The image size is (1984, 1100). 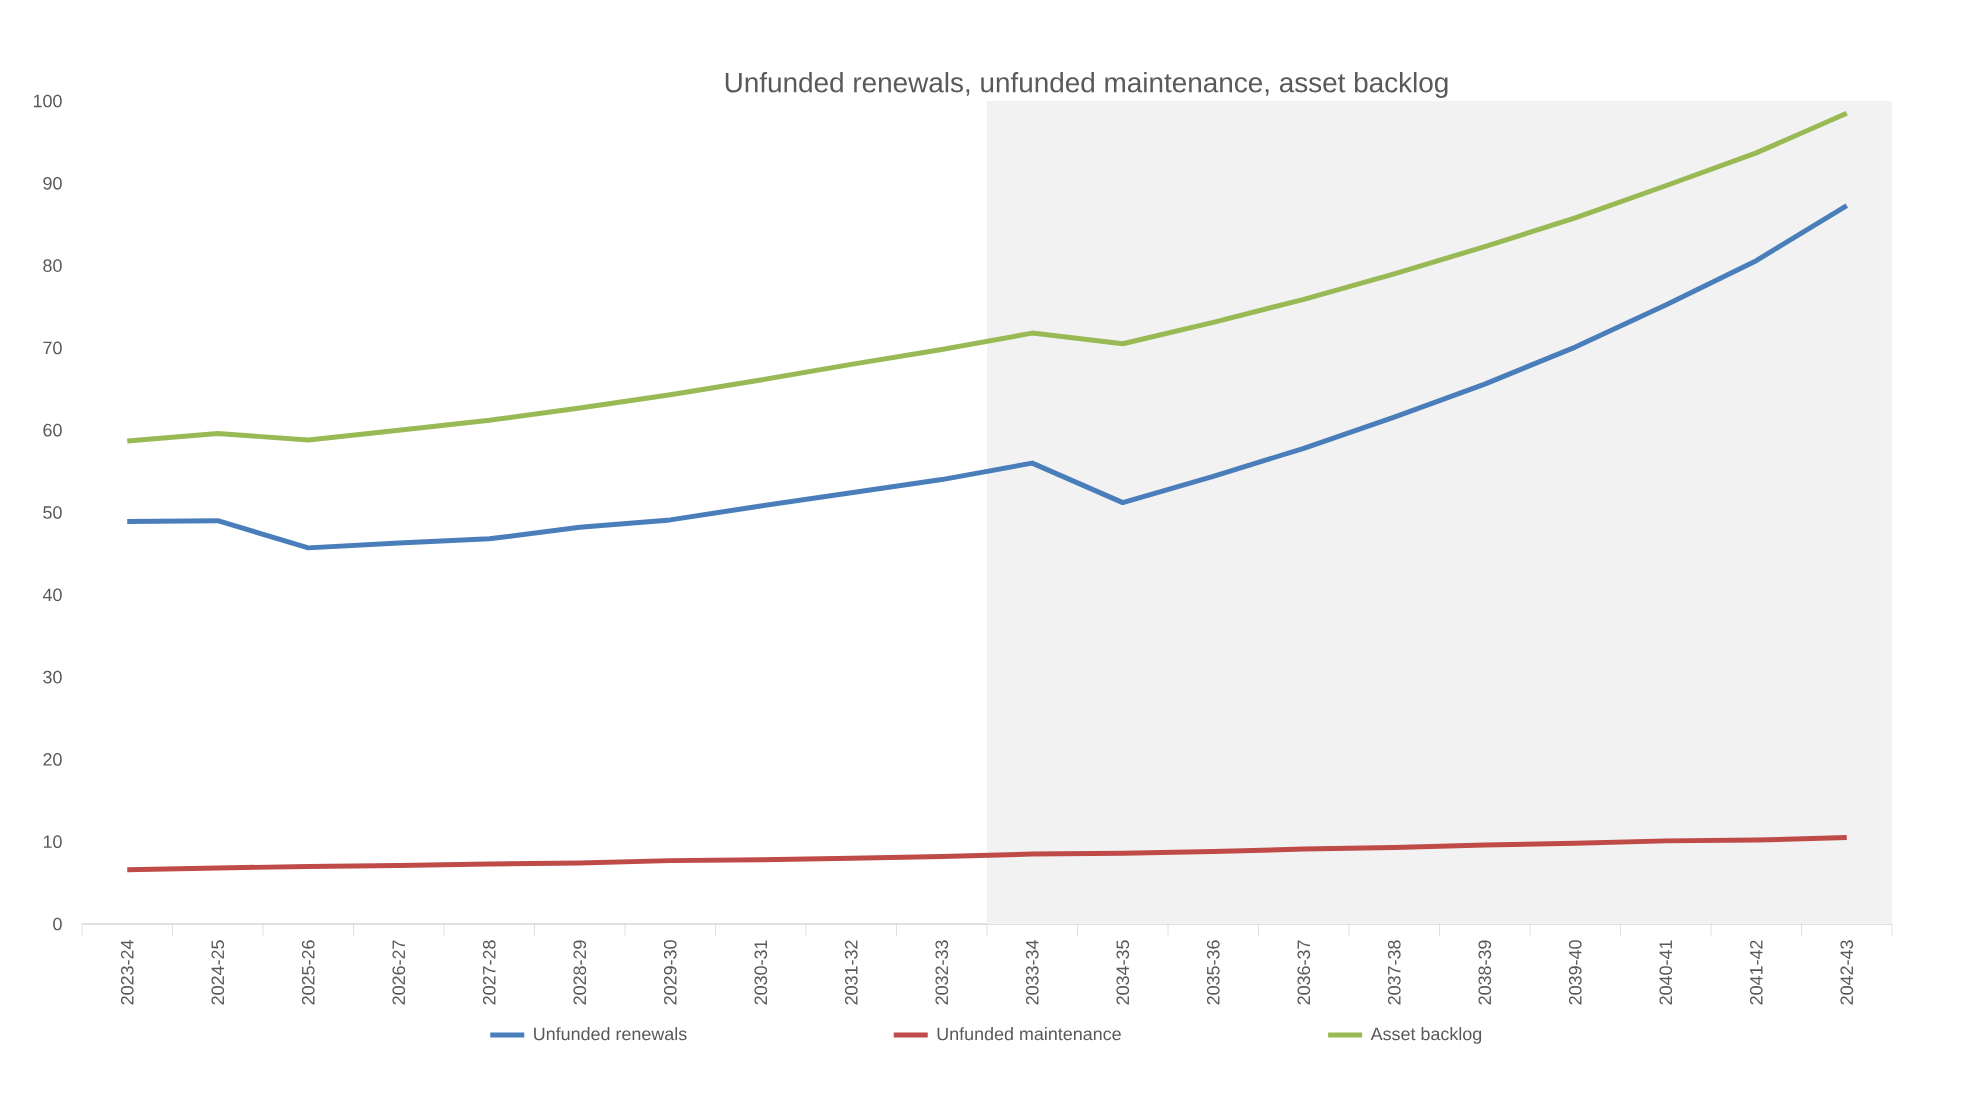 What do you see at coordinates (851, 972) in the screenshot?
I see `x-tick-label: 2031-32` at bounding box center [851, 972].